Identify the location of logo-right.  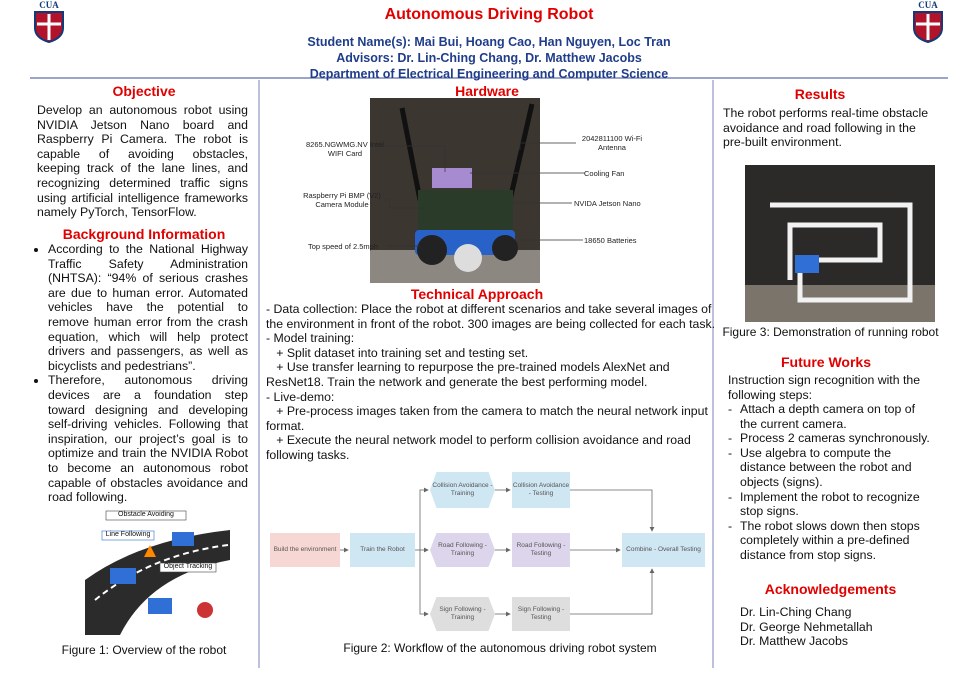
(928, 27).